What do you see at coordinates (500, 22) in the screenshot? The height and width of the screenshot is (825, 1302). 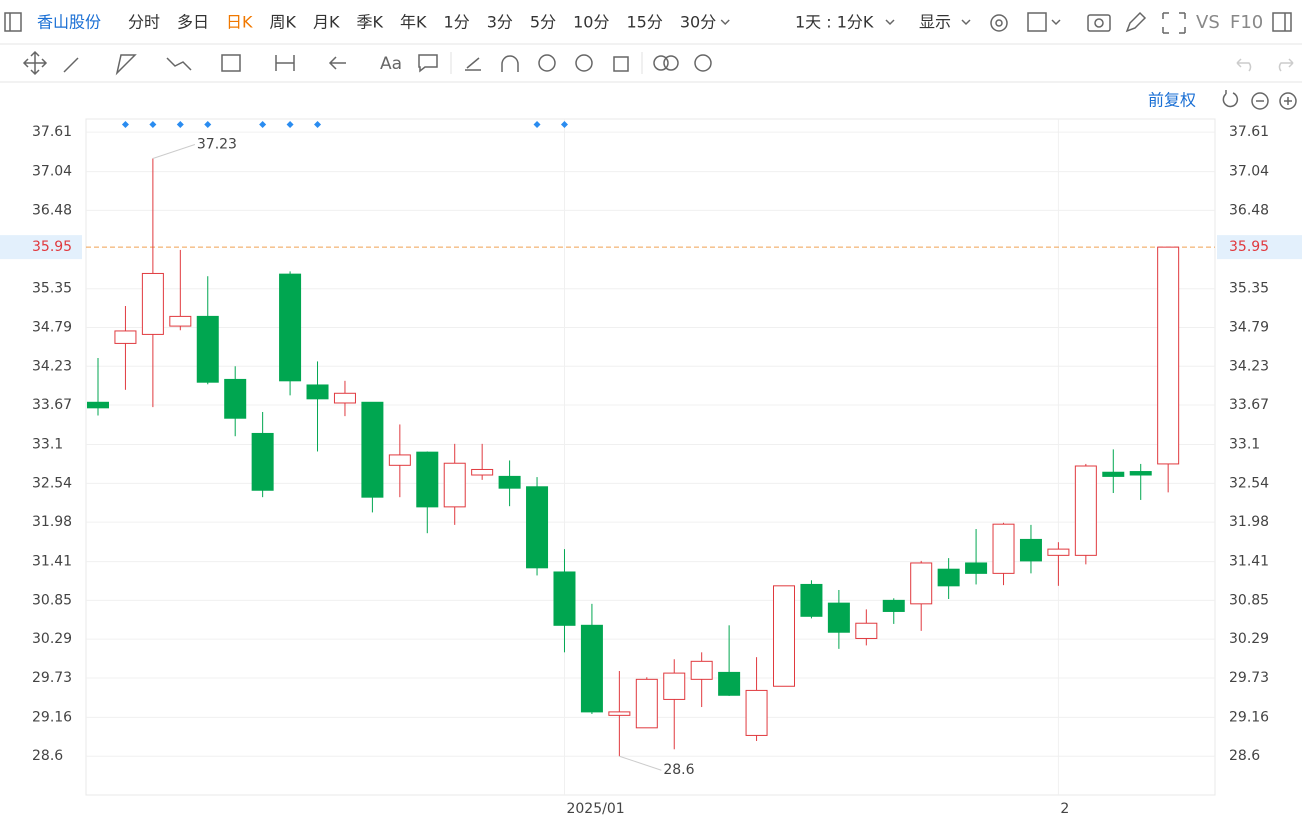 I see `period-tab: 3分` at bounding box center [500, 22].